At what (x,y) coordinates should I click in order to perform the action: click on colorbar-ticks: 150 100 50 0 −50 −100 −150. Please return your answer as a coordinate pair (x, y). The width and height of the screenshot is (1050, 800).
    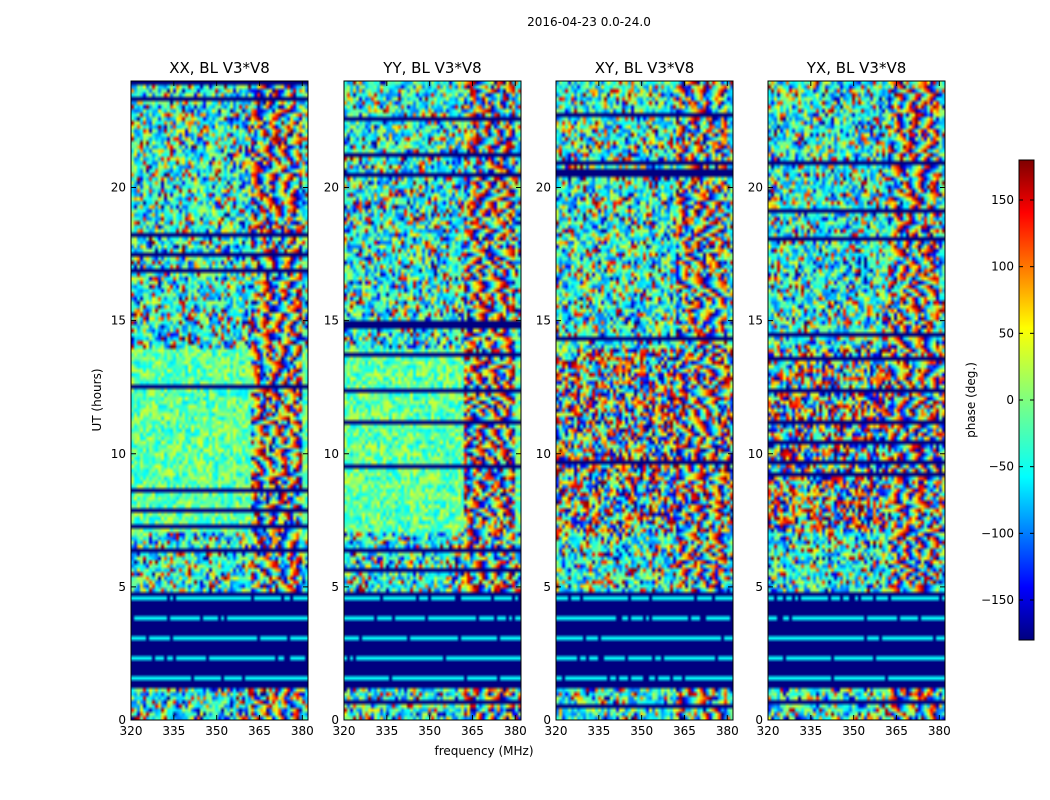
    Looking at the image, I should click on (1007, 400).